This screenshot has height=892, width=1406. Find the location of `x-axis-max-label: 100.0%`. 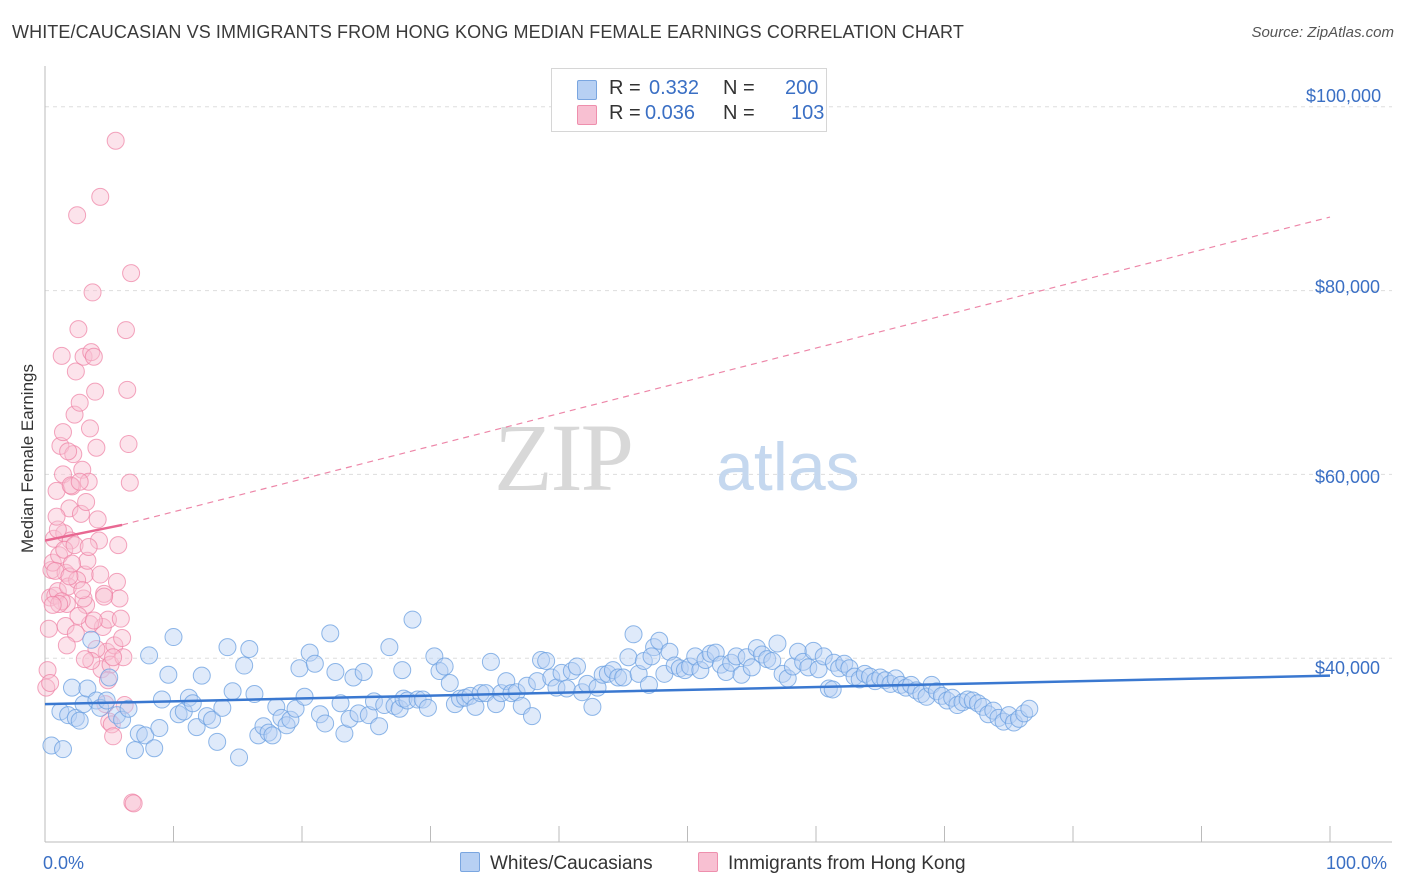

x-axis-max-label: 100.0% is located at coordinates (1357, 863).